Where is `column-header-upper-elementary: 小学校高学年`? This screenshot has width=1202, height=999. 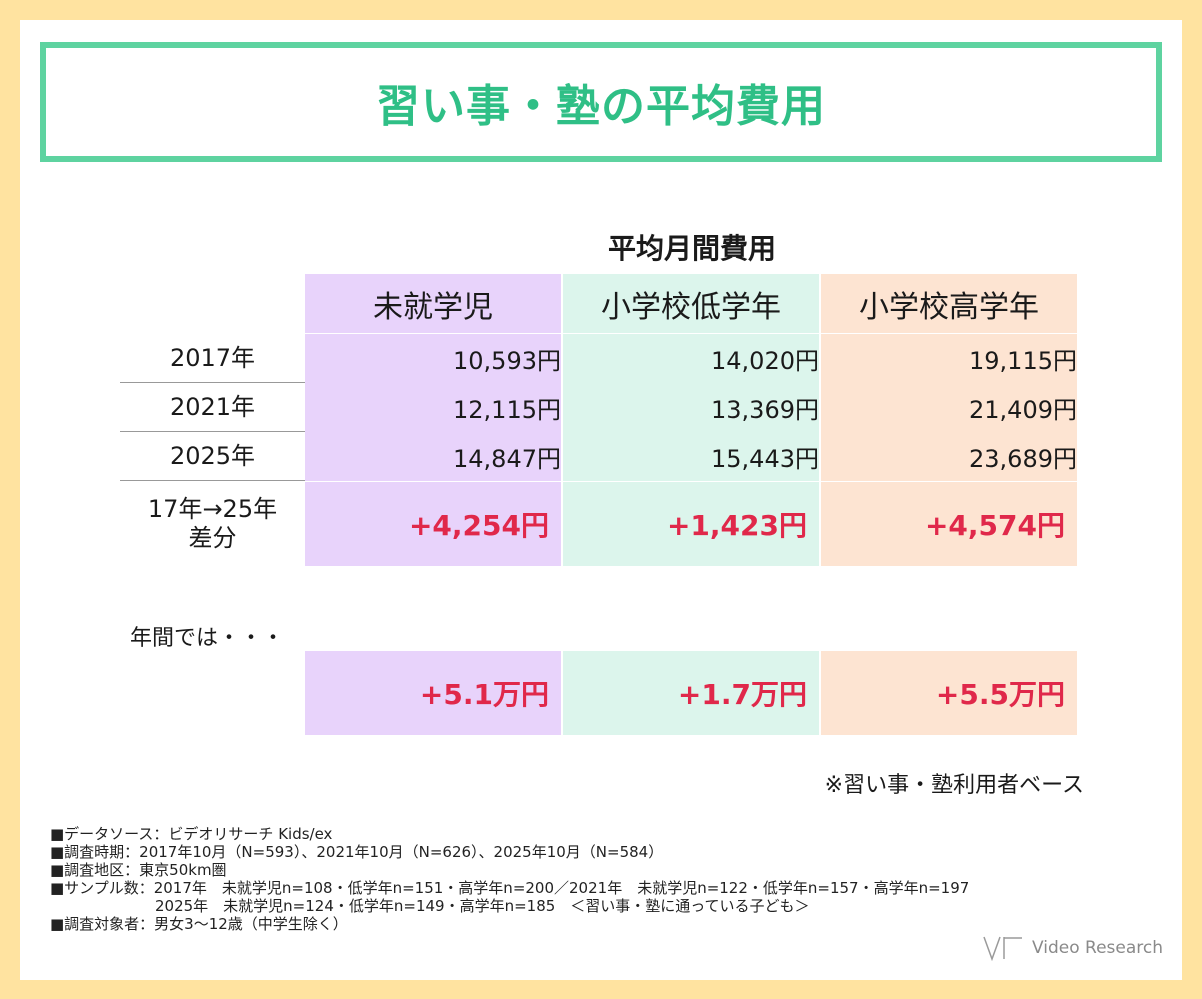 column-header-upper-elementary: 小学校高学年 is located at coordinates (949, 303).